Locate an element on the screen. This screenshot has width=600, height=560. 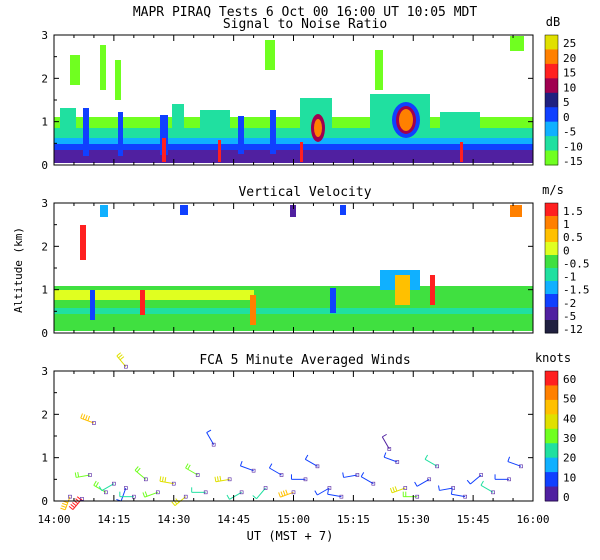
y-axis-label: Altitude (km) is located at coordinates (18, 270).